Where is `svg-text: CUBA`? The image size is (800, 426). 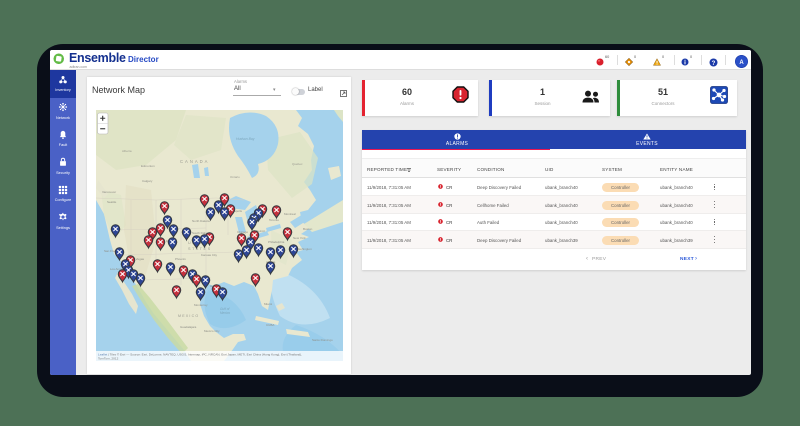
svg-text: CUBA is located at coordinates (270, 325).